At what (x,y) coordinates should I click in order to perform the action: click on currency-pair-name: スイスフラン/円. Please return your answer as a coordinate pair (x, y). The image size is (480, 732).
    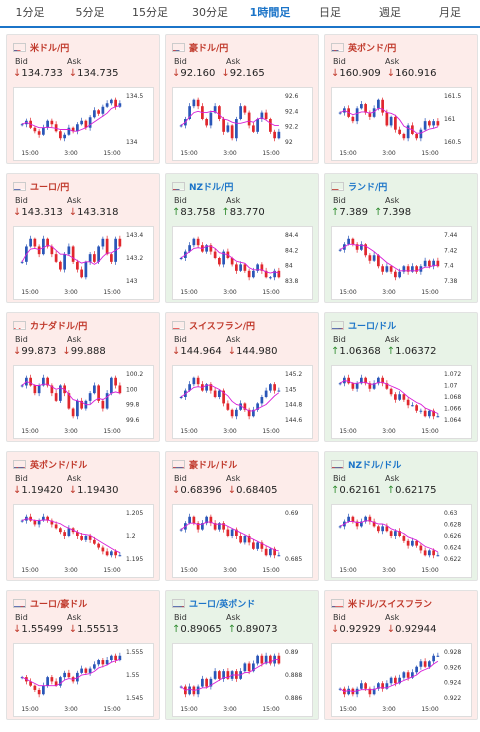
    Looking at the image, I should click on (222, 326).